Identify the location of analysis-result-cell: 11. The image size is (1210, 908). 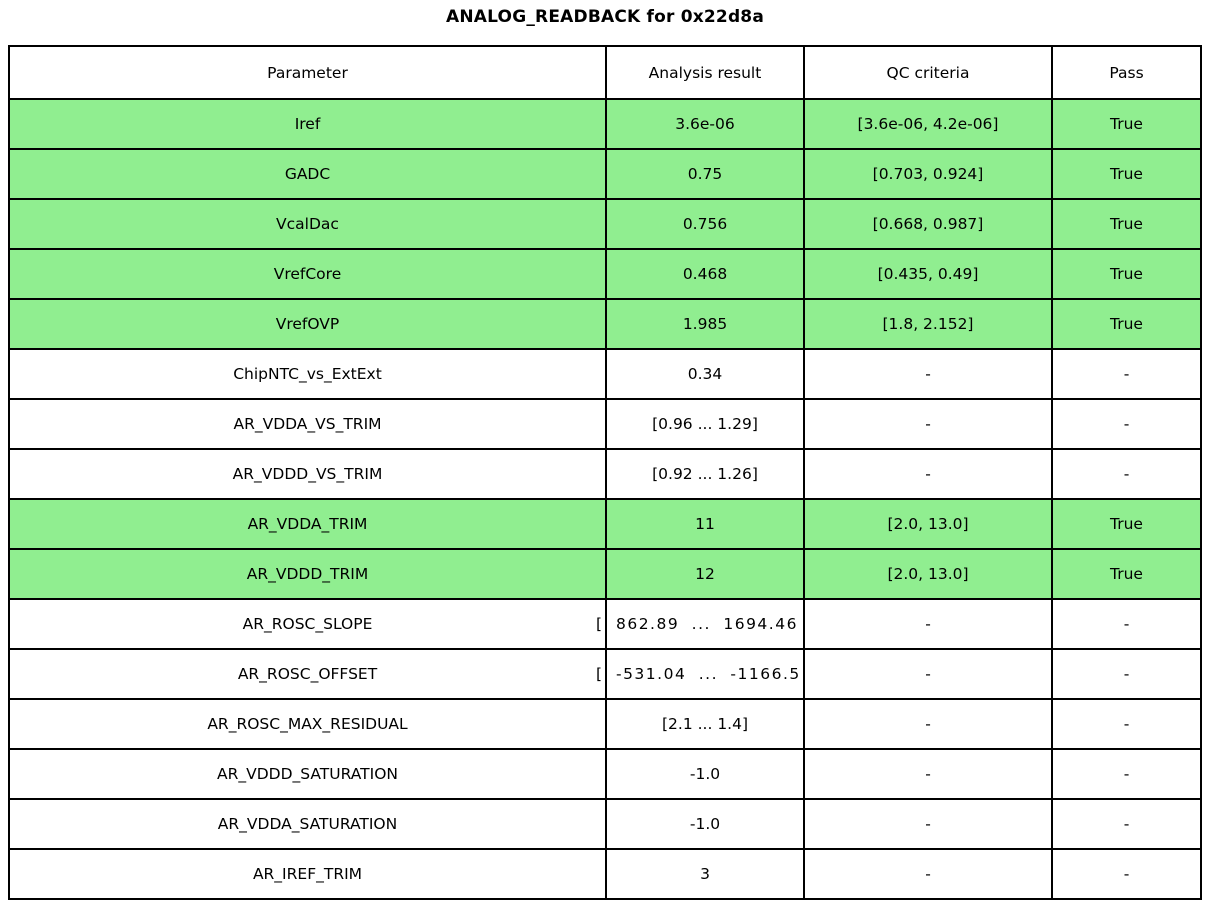
(705, 524).